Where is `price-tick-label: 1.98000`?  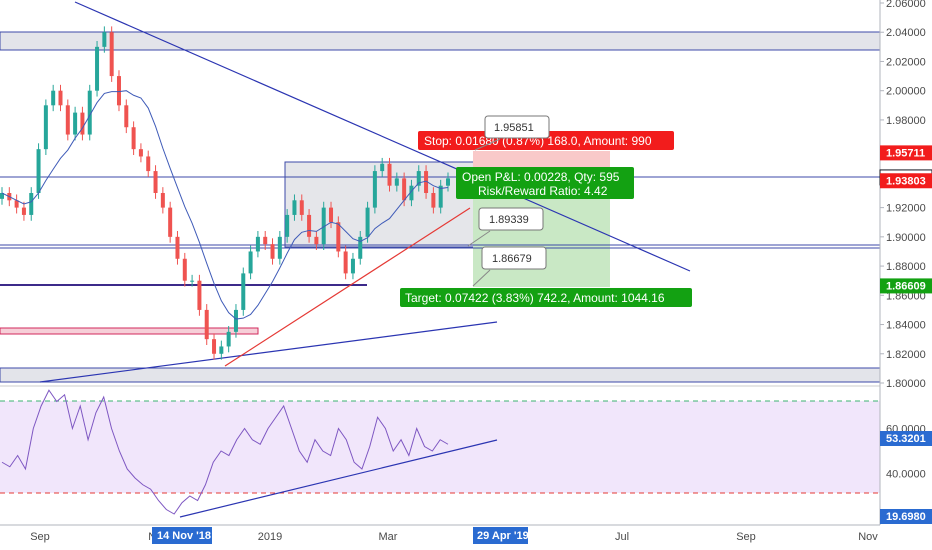 price-tick-label: 1.98000 is located at coordinates (906, 121).